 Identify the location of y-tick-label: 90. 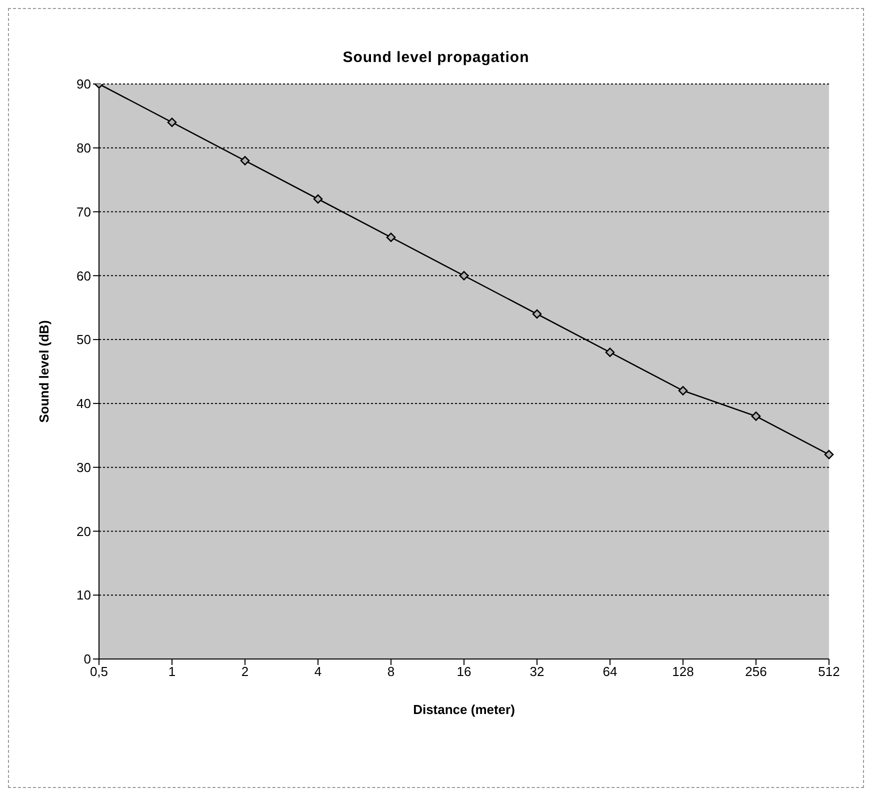
(83, 84).